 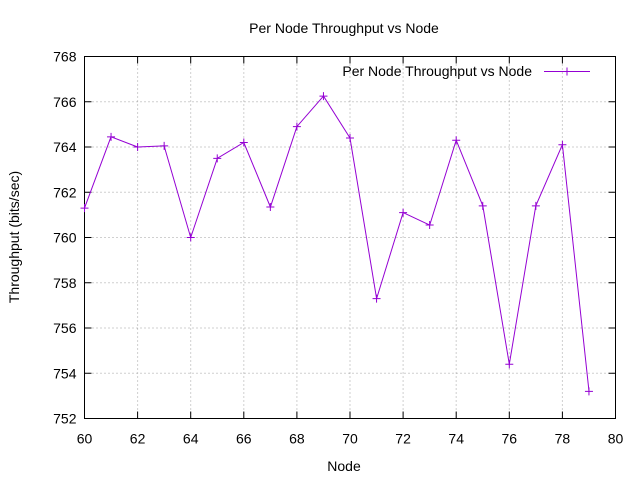 I want to click on x-tick-label: 70, so click(x=350, y=439).